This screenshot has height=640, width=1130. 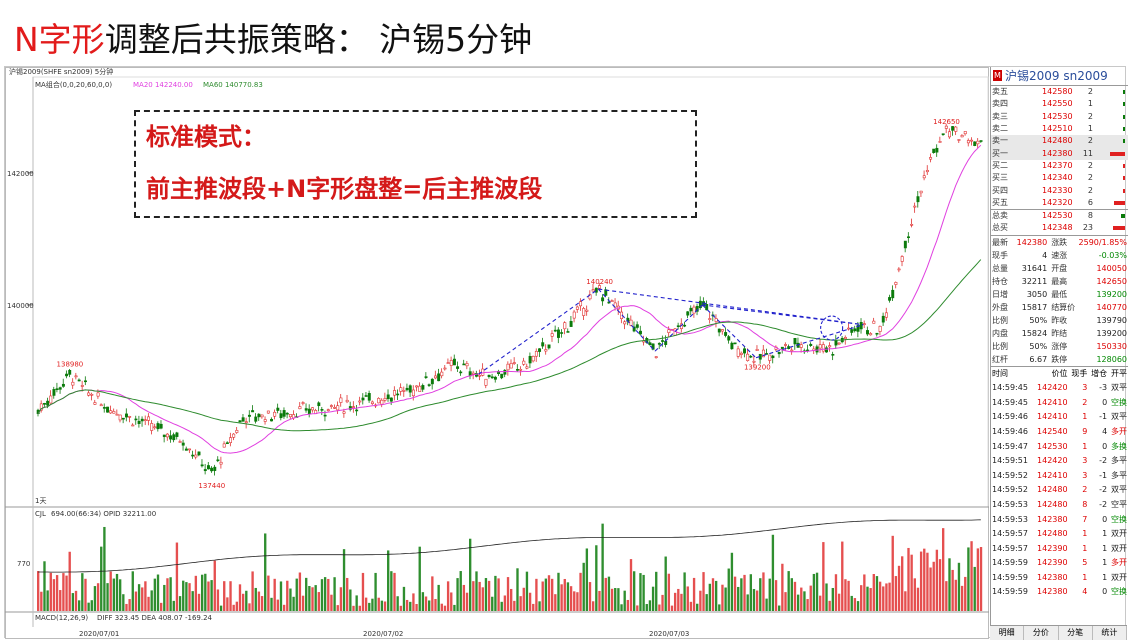 What do you see at coordinates (1059, 490) in the screenshot?
I see `tick-row: 14:59:52 142480 2 -2 双平` at bounding box center [1059, 490].